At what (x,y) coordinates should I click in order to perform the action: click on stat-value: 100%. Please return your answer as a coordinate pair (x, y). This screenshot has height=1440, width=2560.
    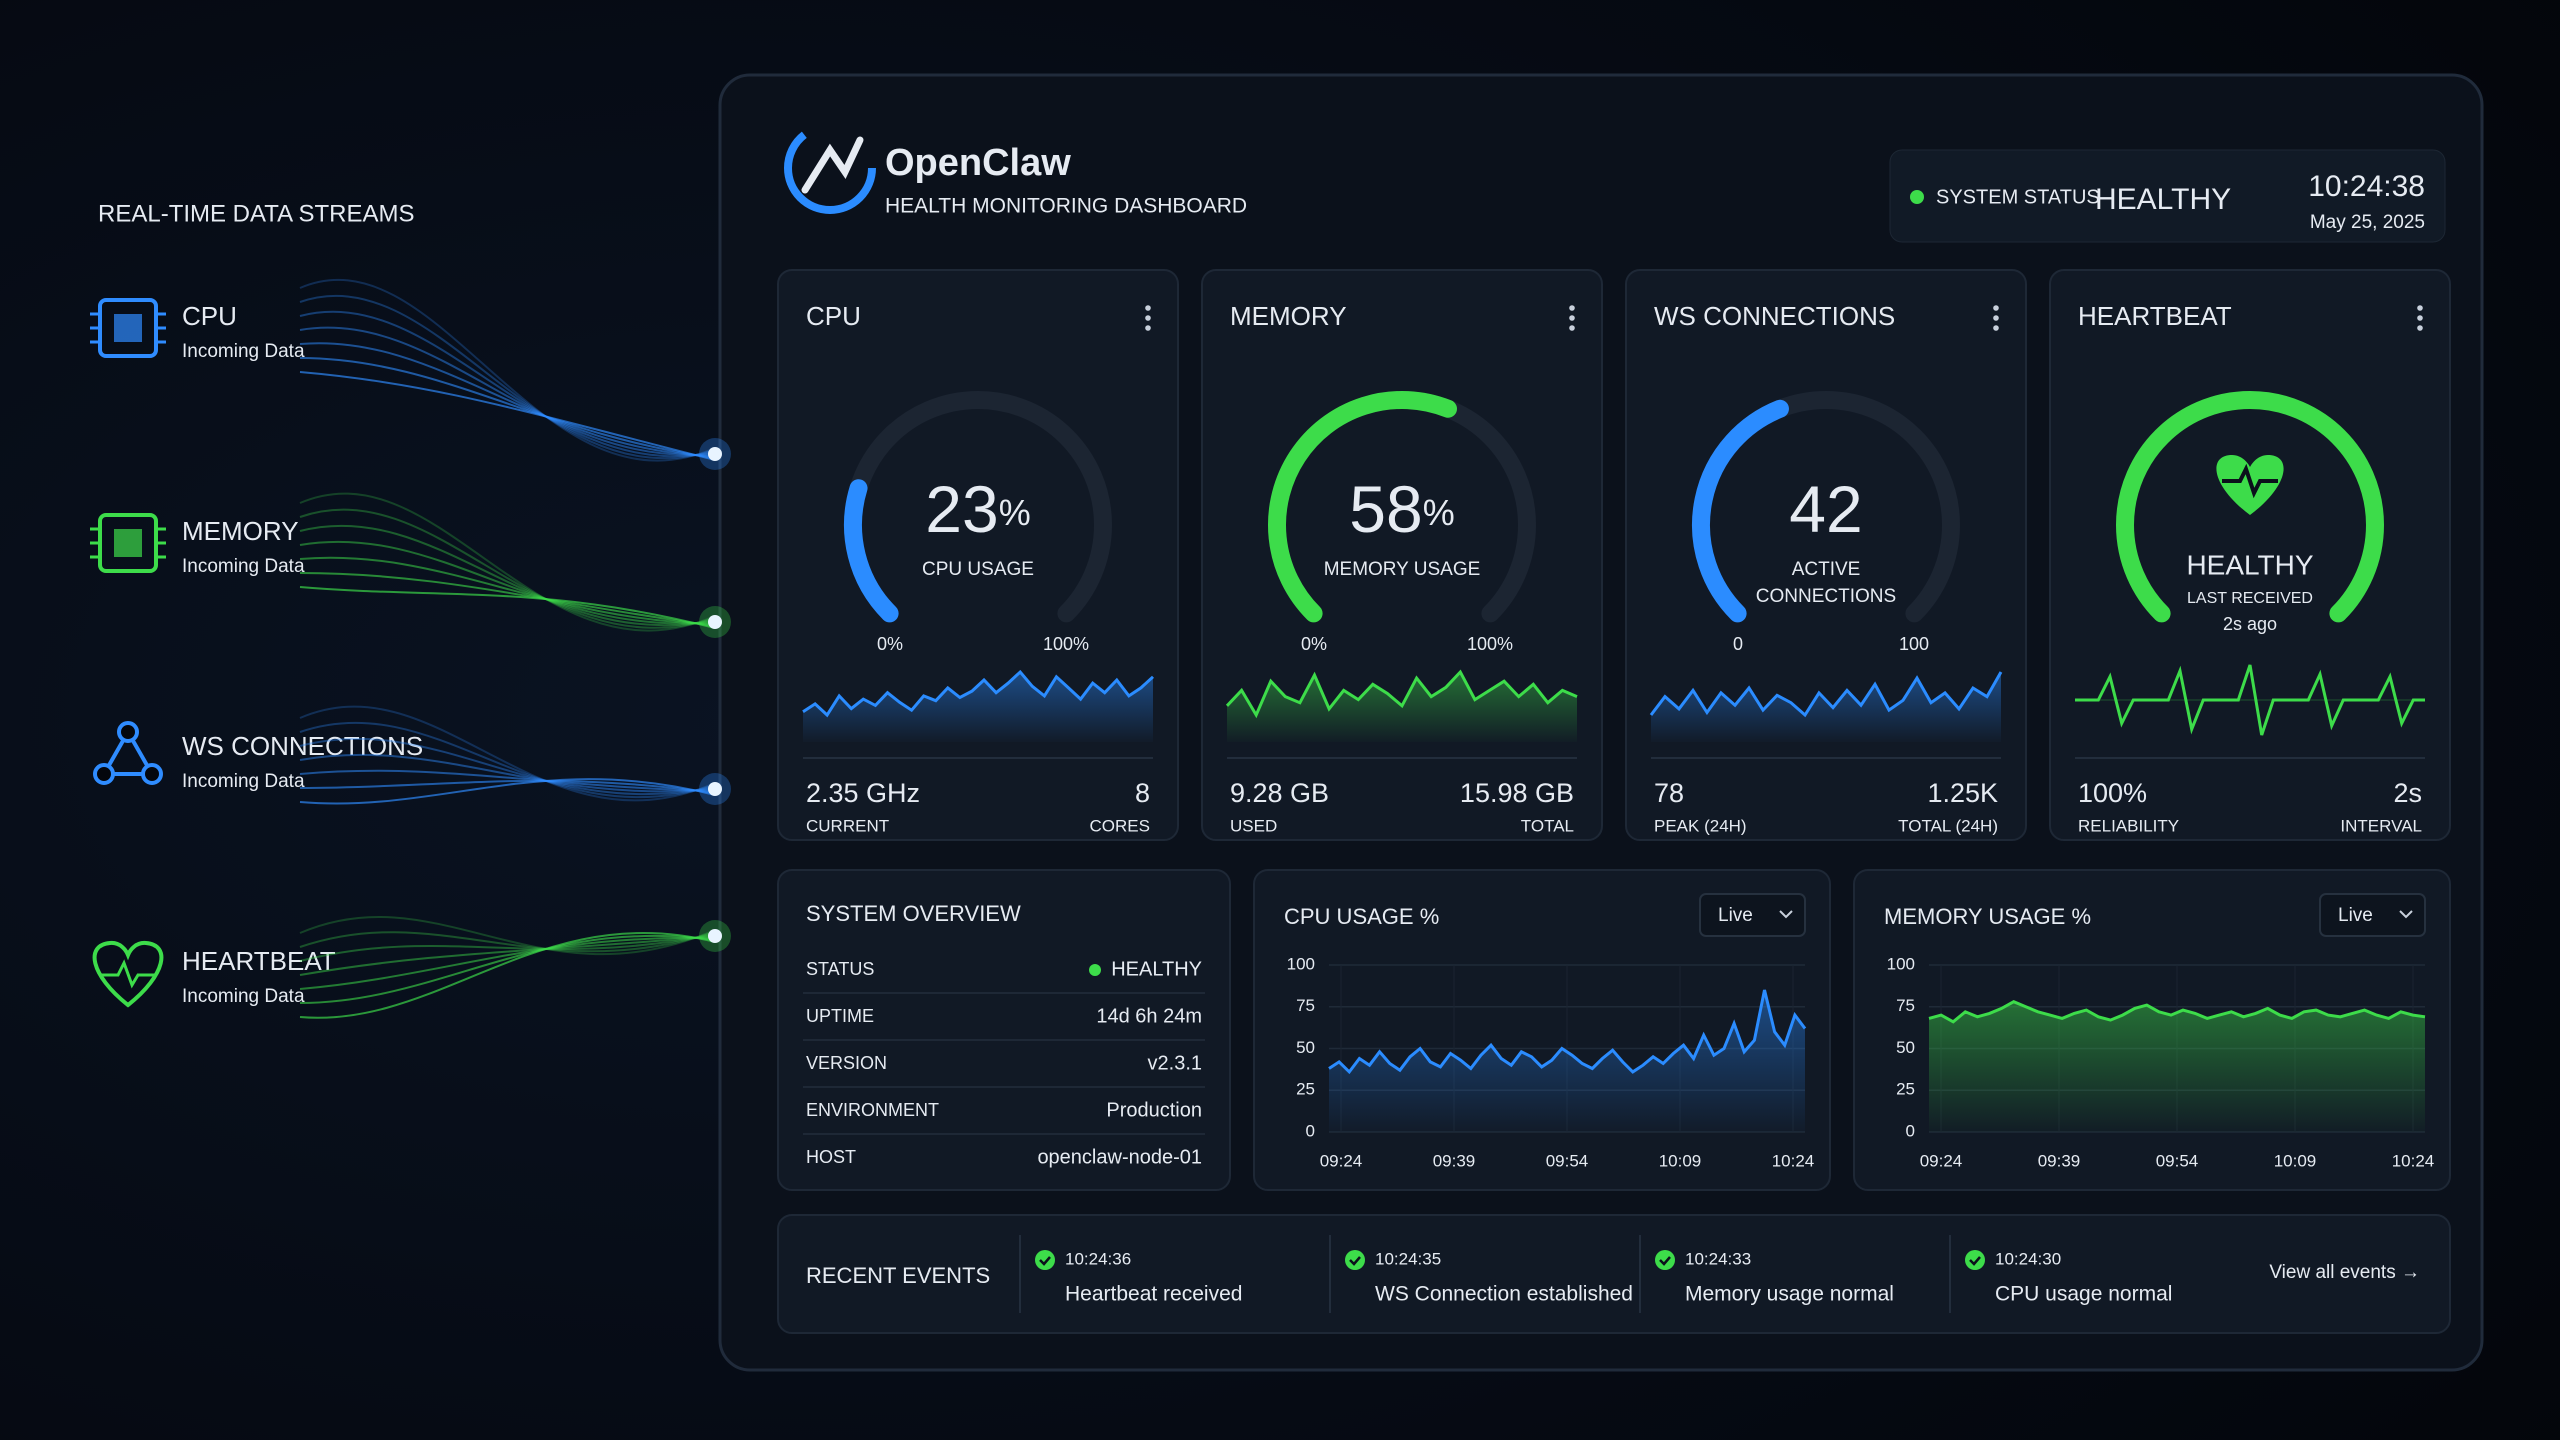
    Looking at the image, I should click on (2112, 793).